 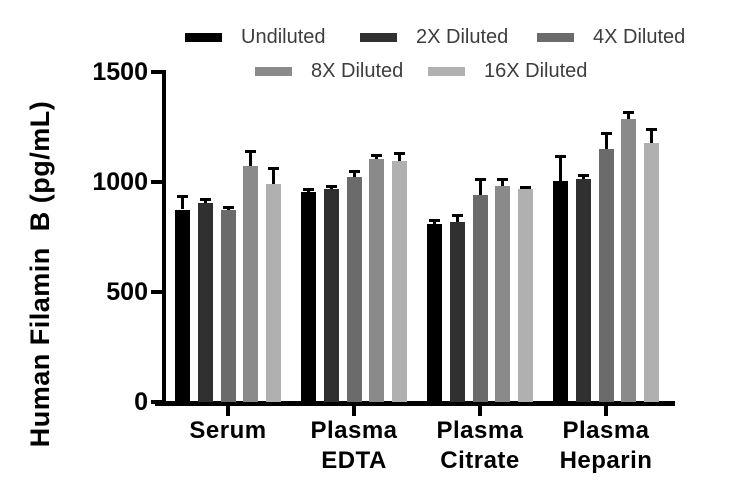 What do you see at coordinates (283, 36) in the screenshot?
I see `legend-label-undiluted: Undiluted` at bounding box center [283, 36].